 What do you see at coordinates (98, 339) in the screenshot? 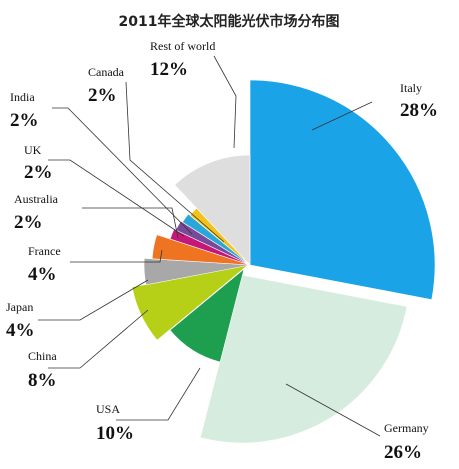
I see `leader-line-china` at bounding box center [98, 339].